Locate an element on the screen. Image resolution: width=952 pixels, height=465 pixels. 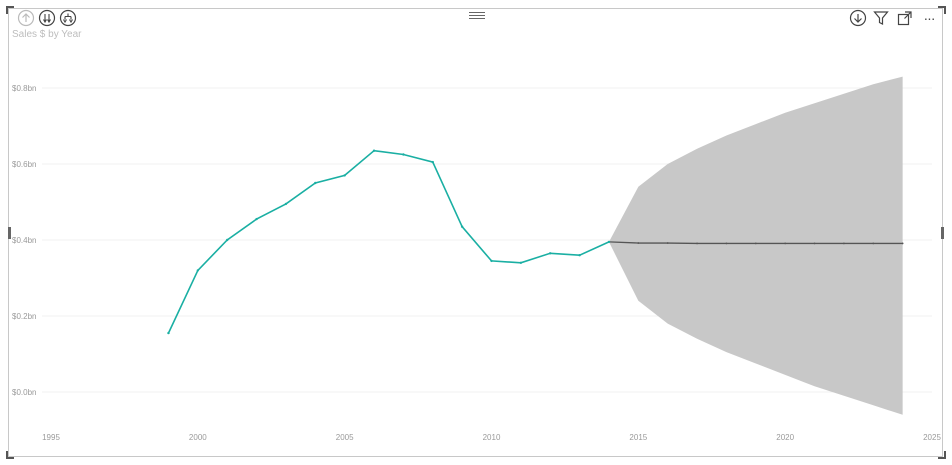
y-tick-label: $0.8bn is located at coordinates (24, 88).